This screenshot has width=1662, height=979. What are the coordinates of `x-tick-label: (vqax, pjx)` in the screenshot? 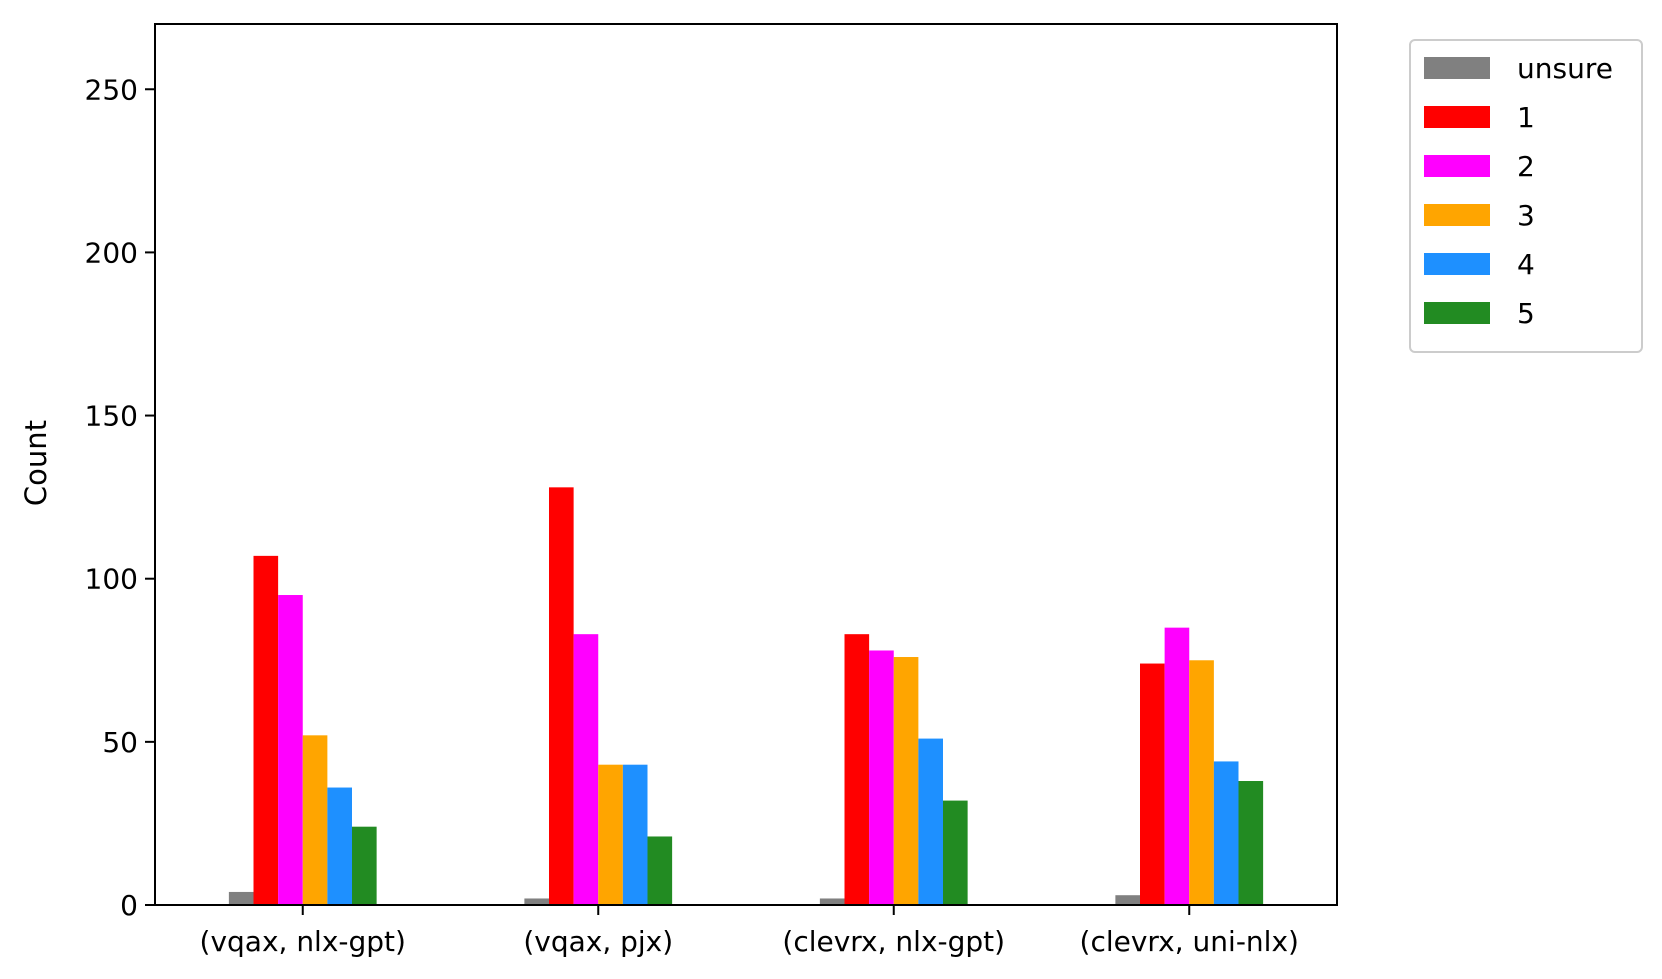 It's located at (598, 941).